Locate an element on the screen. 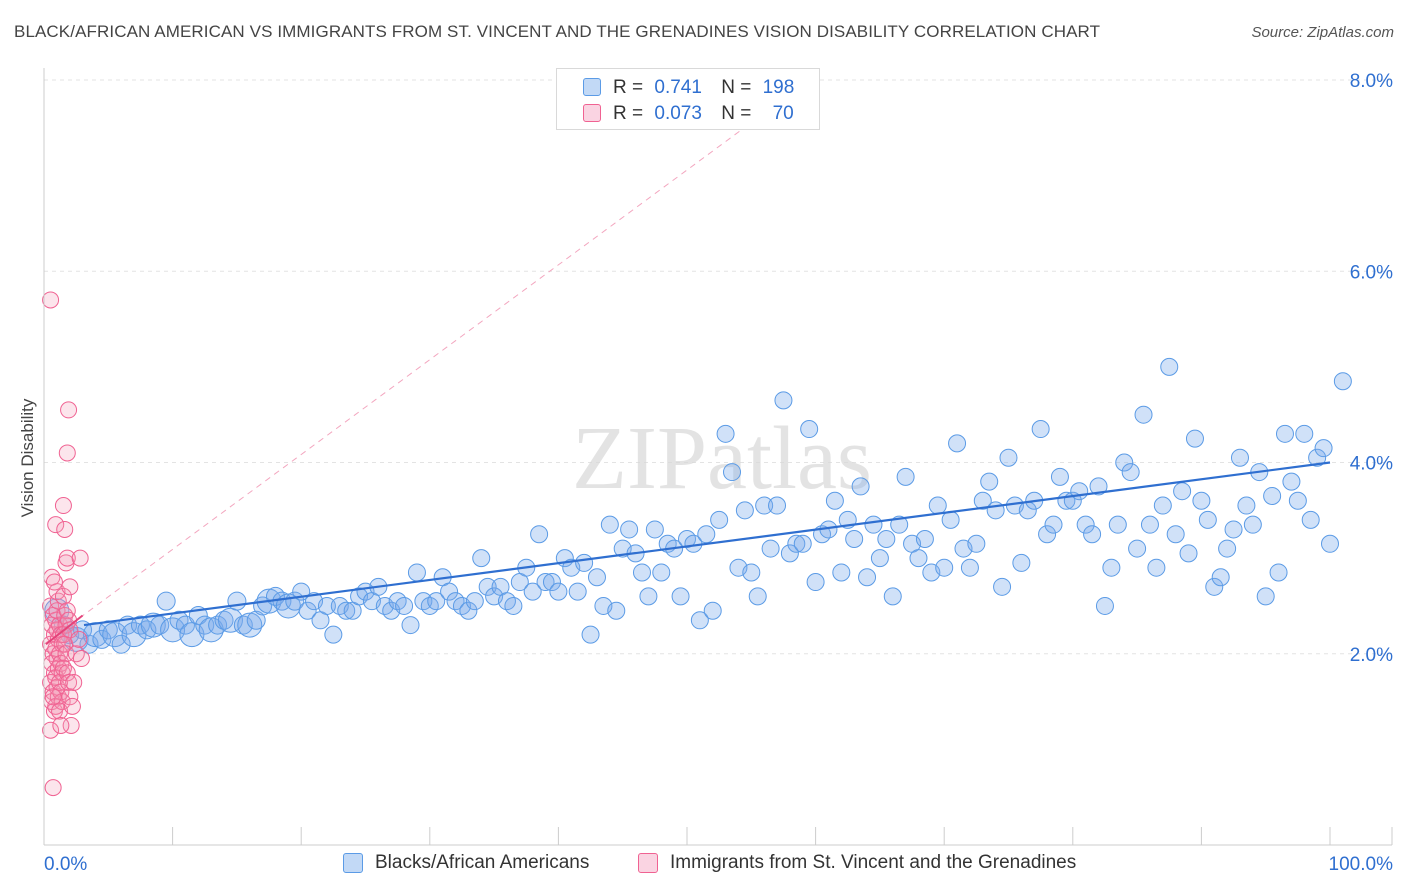  legend-r-value: 0.741 is located at coordinates (678, 87).